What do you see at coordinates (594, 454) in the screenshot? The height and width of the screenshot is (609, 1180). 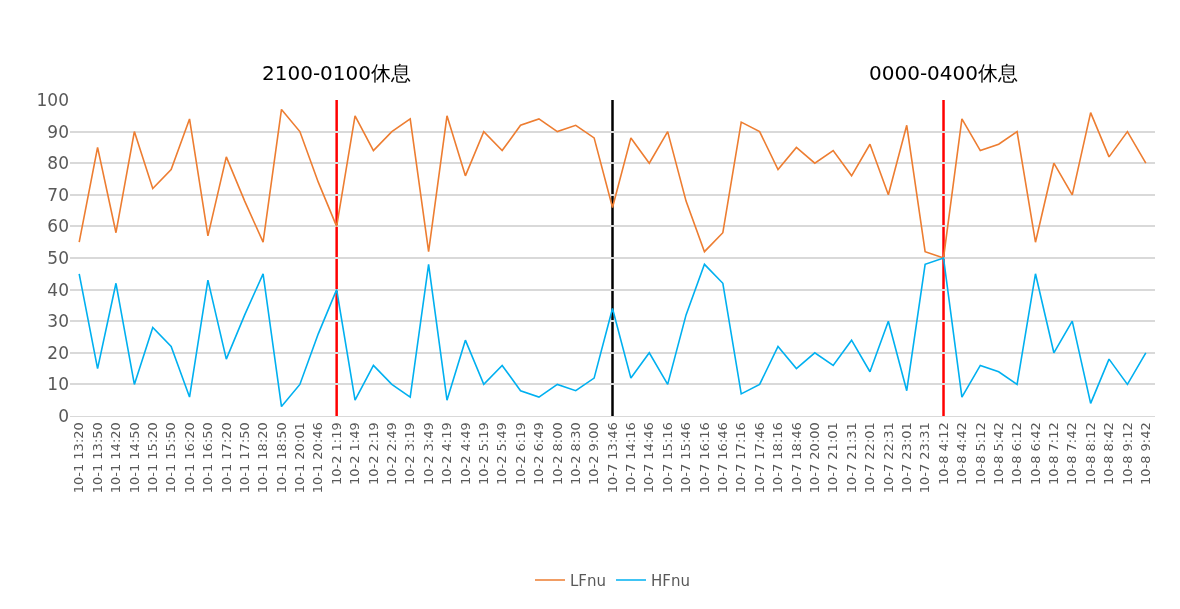 I see `x-tick-label: 10-2 9:00` at bounding box center [594, 454].